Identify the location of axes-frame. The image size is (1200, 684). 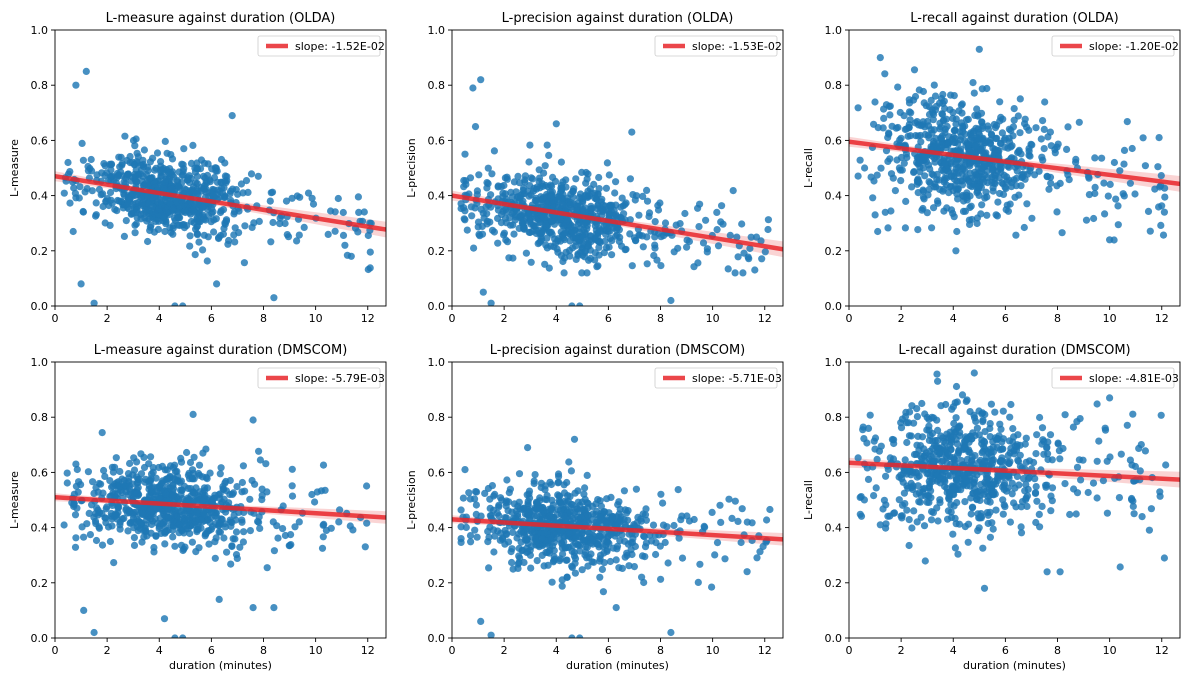
(617, 168).